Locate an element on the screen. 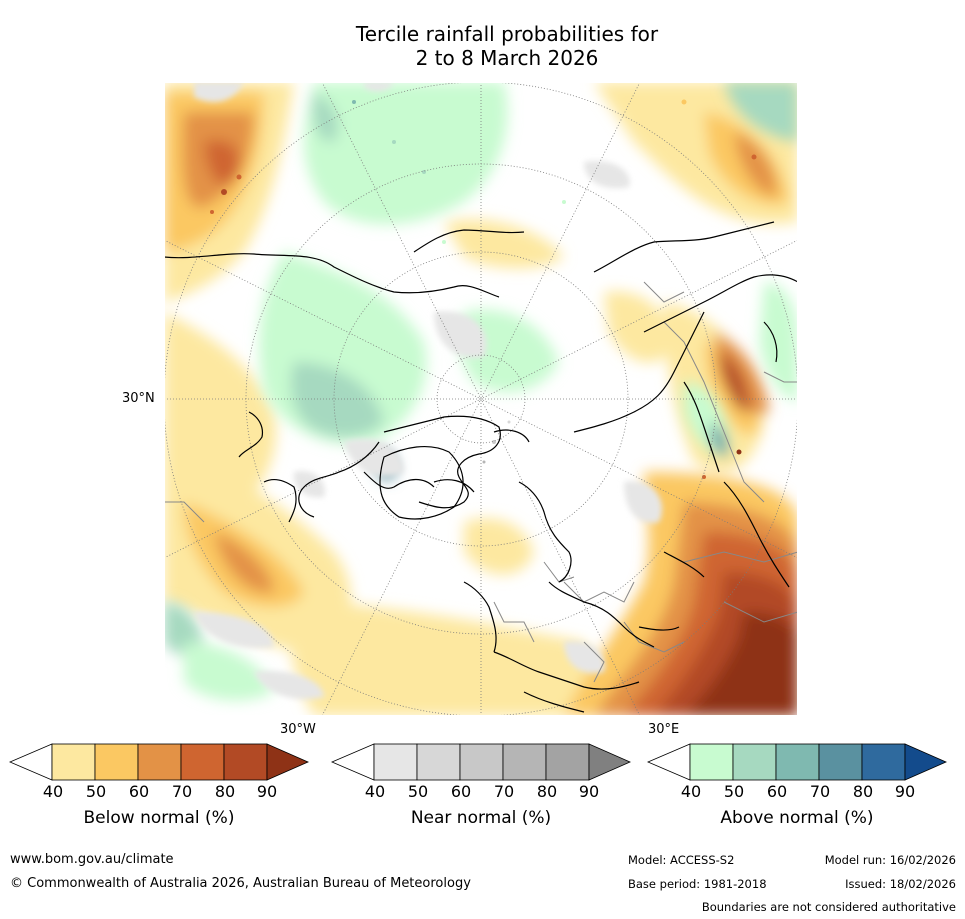 The image size is (965, 919). coast-iceland is located at coordinates (454, 486).